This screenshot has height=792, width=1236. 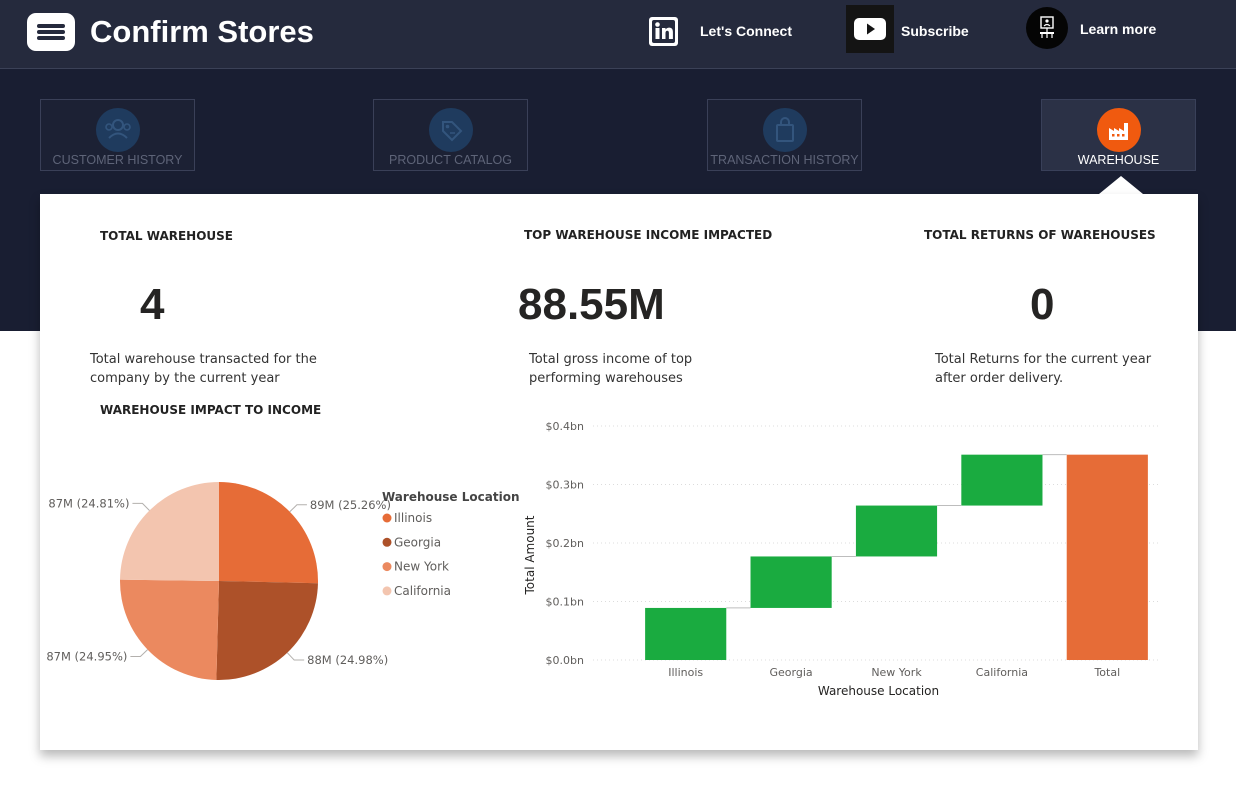 I want to click on tab-customer-history: CUSTOMER HISTORY, so click(x=117, y=135).